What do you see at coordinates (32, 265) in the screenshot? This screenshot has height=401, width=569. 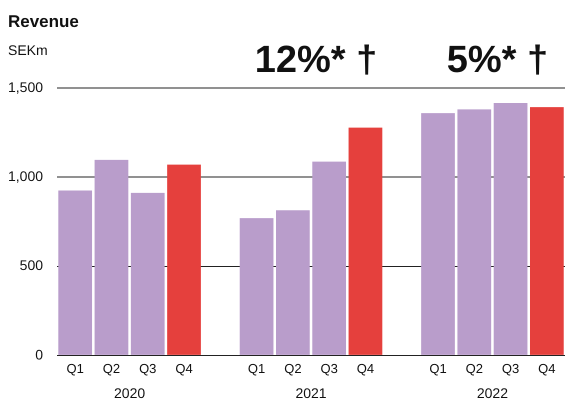 I see `y-tick-label: 500` at bounding box center [32, 265].